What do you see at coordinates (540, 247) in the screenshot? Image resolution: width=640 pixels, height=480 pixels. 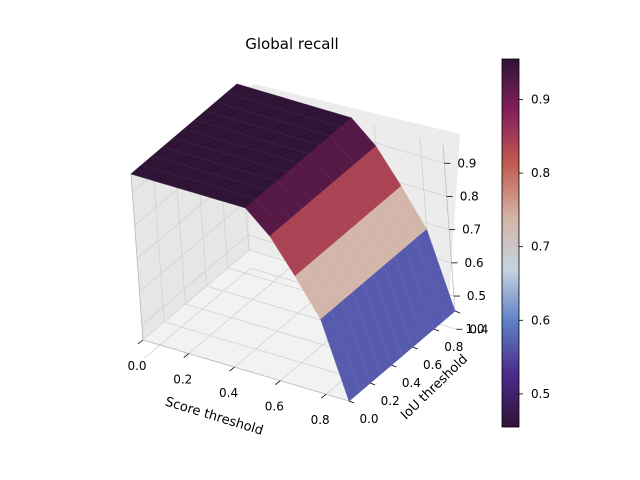 I see `colorbar-tick-label: 0.7` at bounding box center [540, 247].